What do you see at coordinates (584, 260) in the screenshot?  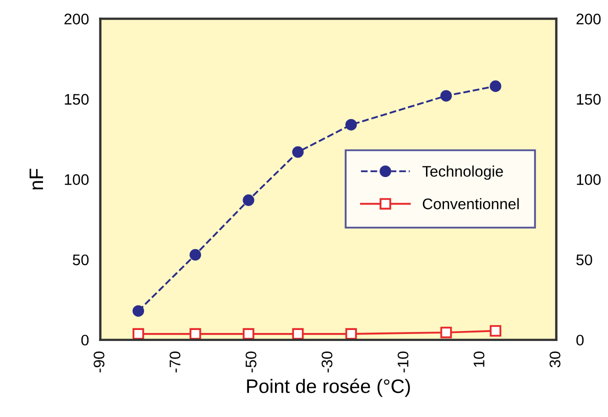 I see `y2-tick-label: 50` at bounding box center [584, 260].